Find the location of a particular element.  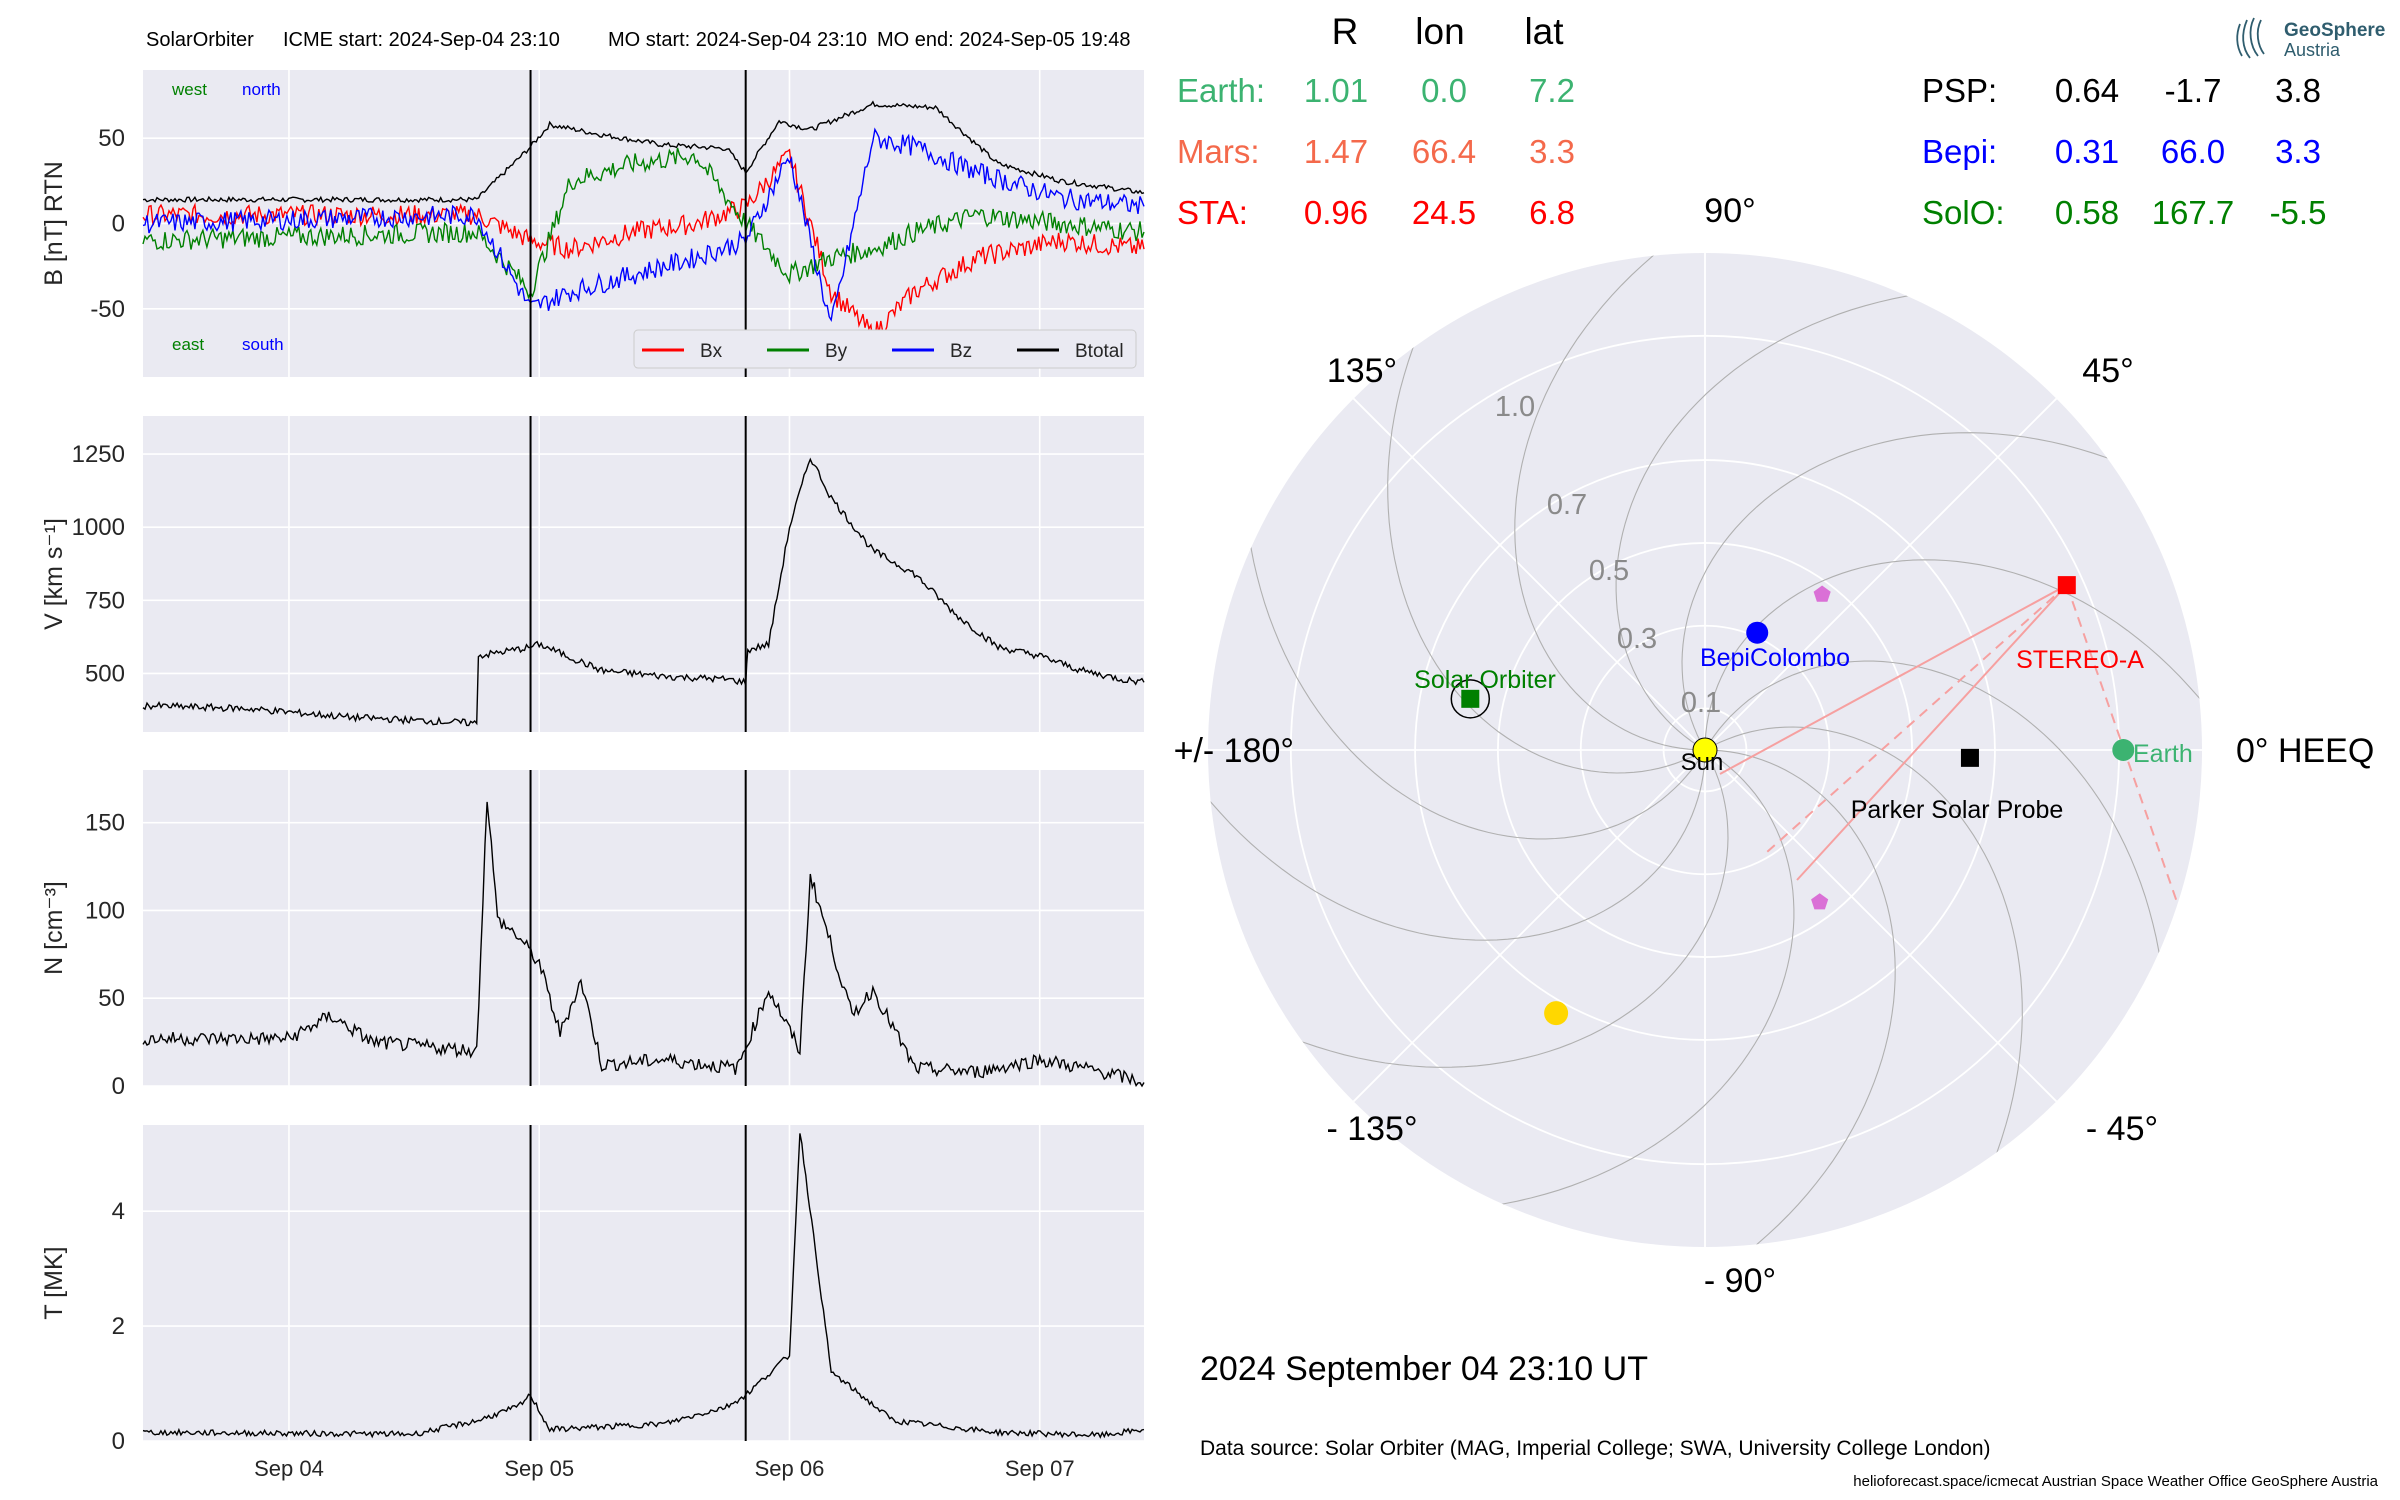

value-lat: 6.8 is located at coordinates (1552, 212).